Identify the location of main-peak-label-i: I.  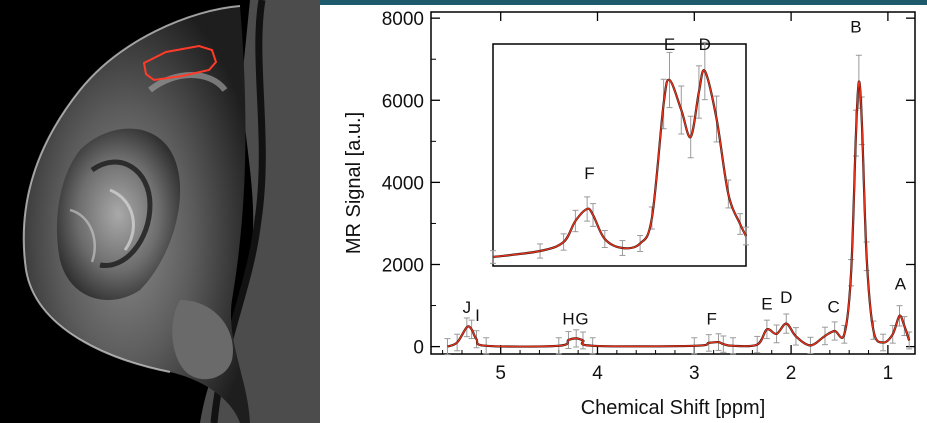
(477, 315).